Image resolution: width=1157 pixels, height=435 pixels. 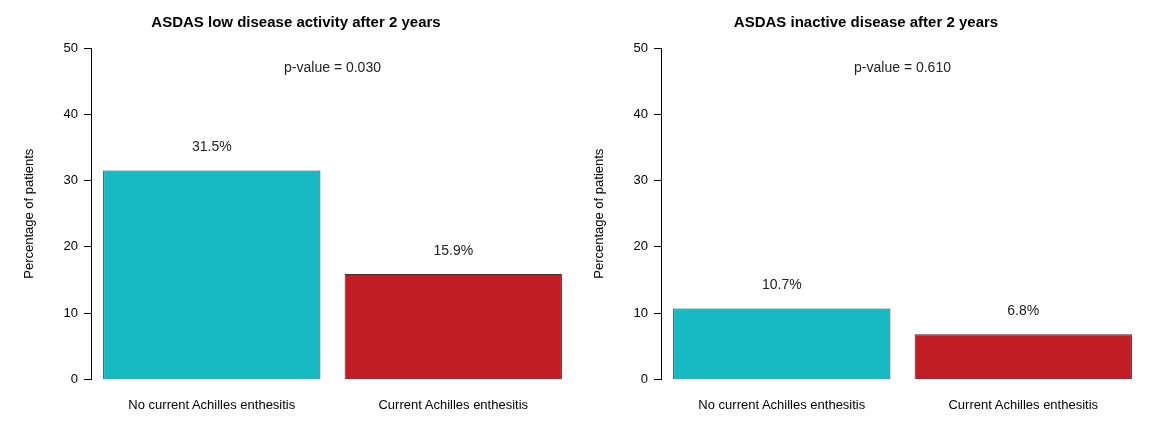 I want to click on data-label: 31.5%, so click(x=211, y=146).